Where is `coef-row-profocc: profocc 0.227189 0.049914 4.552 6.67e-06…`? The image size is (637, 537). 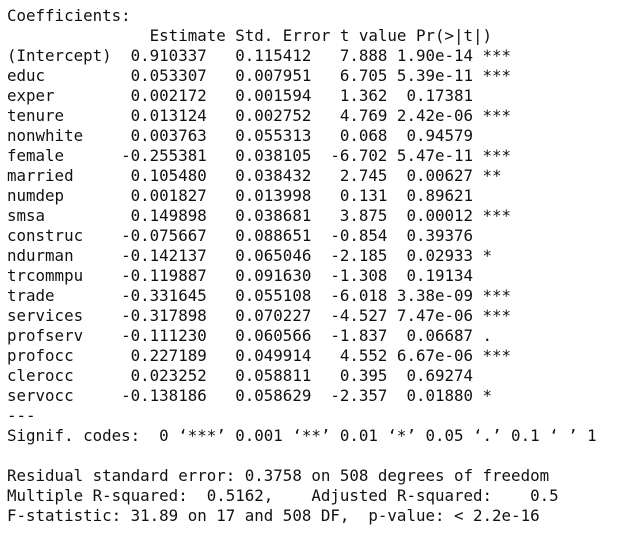 coef-row-profocc: profocc 0.227189 0.049914 4.552 6.67e-06… is located at coordinates (259, 355).